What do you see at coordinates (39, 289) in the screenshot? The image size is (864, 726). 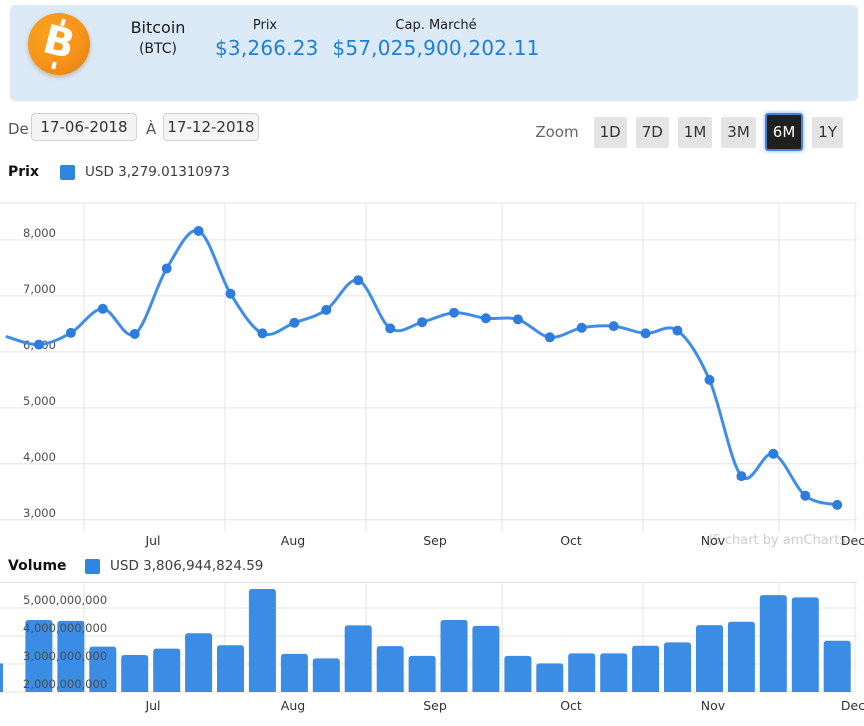 I see `svg-text: 7,000` at bounding box center [39, 289].